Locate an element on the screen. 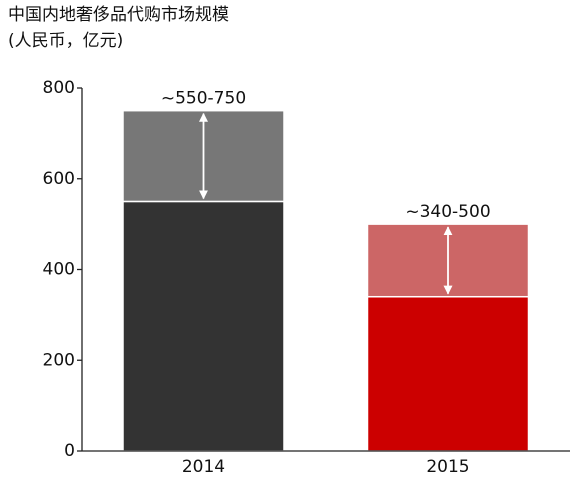  range-label: ~550-750 is located at coordinates (203, 99).